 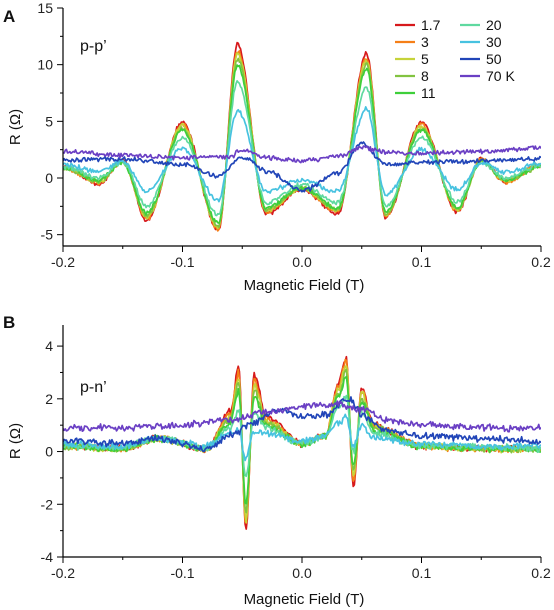 I want to click on legend-label: 50, so click(x=494, y=59).